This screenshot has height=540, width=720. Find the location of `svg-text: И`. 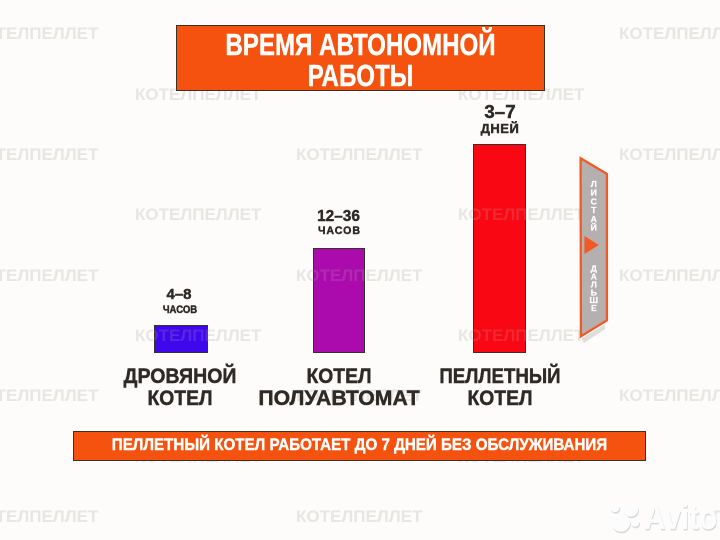

svg-text: И is located at coordinates (594, 193).